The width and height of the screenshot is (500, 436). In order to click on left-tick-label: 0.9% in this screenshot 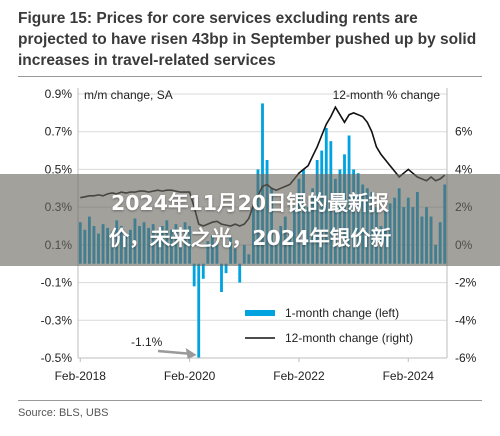, I will do `click(59, 94)`.